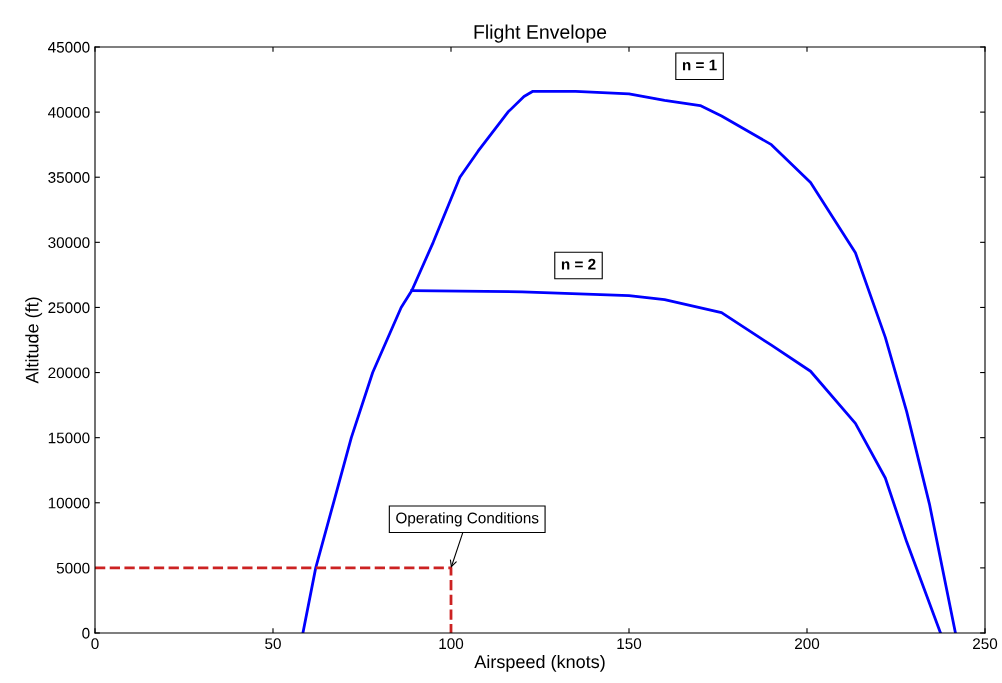  What do you see at coordinates (73, 568) in the screenshot?
I see `y-tick-label: 5000` at bounding box center [73, 568].